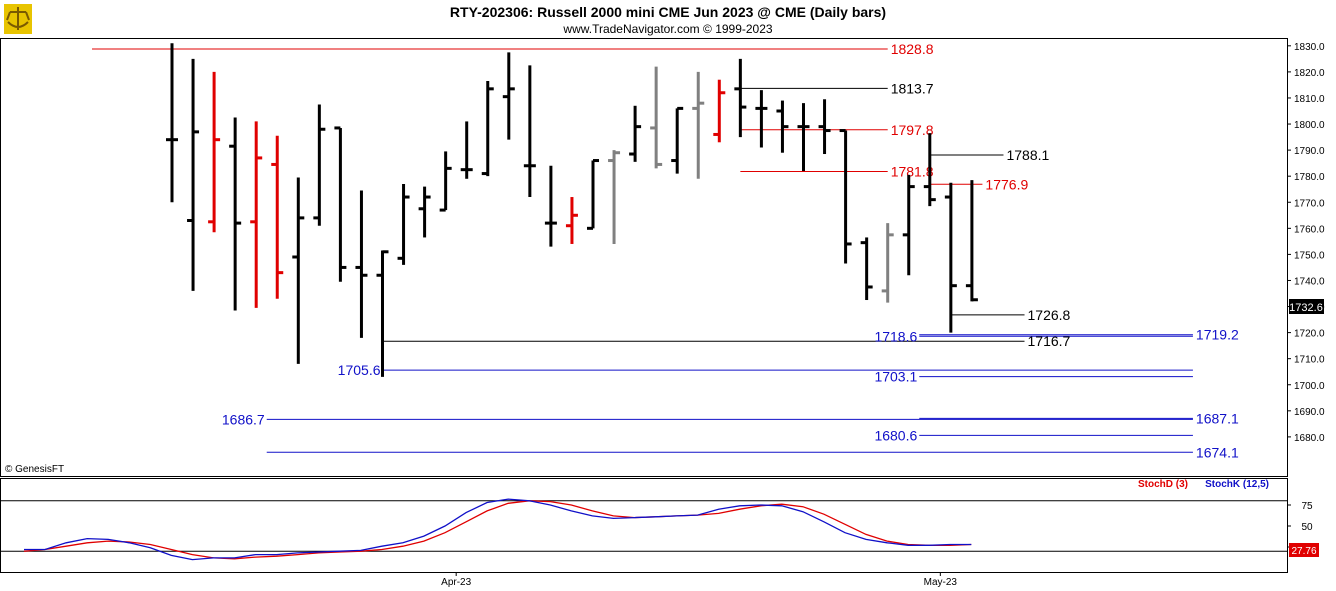  I want to click on stoch-d-line, so click(497, 530).